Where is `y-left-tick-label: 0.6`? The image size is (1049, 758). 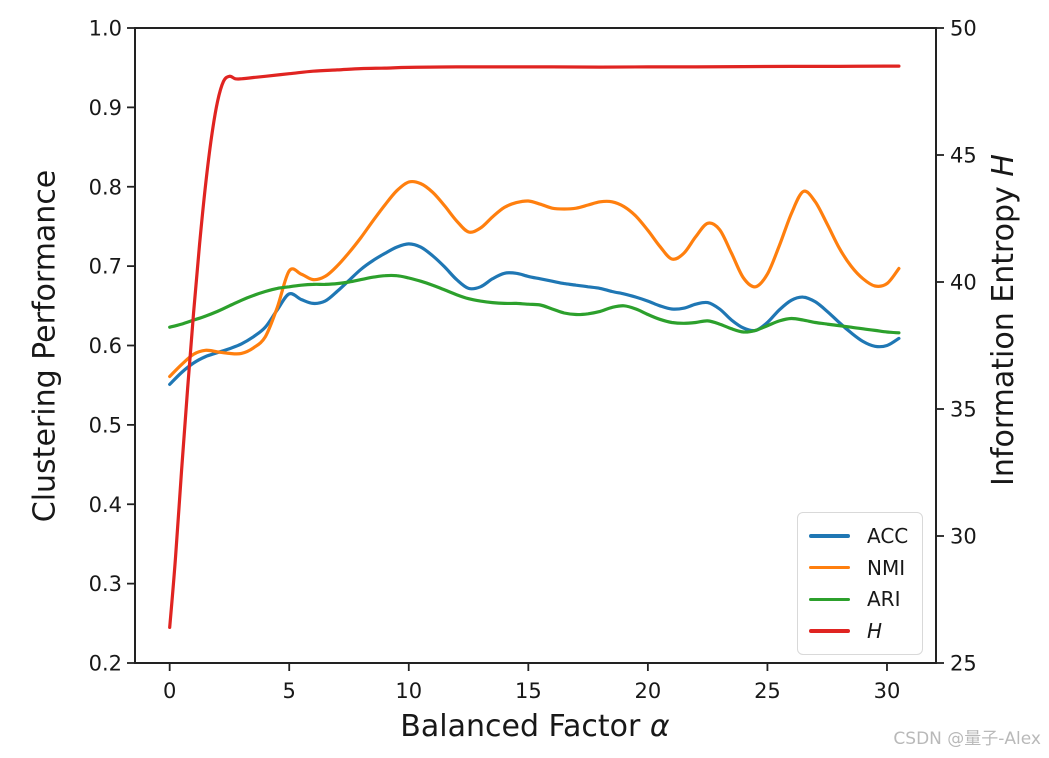 y-left-tick-label: 0.6 is located at coordinates (105, 346).